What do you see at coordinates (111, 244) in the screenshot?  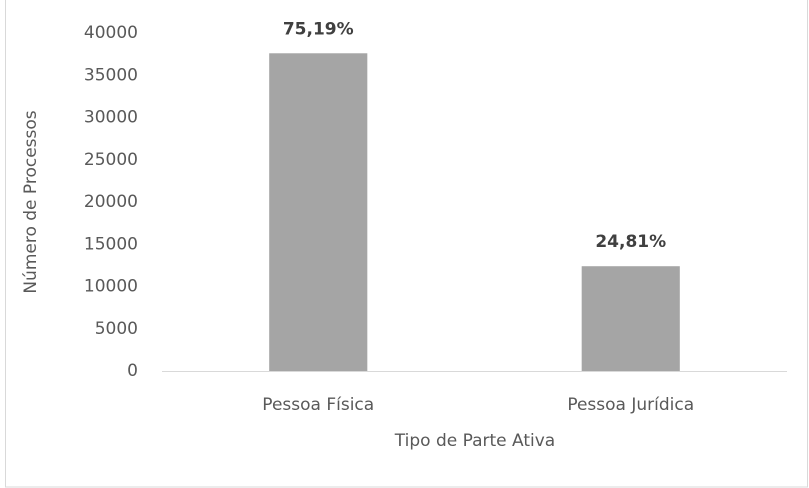 I see `y-tick-label: 15000` at bounding box center [111, 244].